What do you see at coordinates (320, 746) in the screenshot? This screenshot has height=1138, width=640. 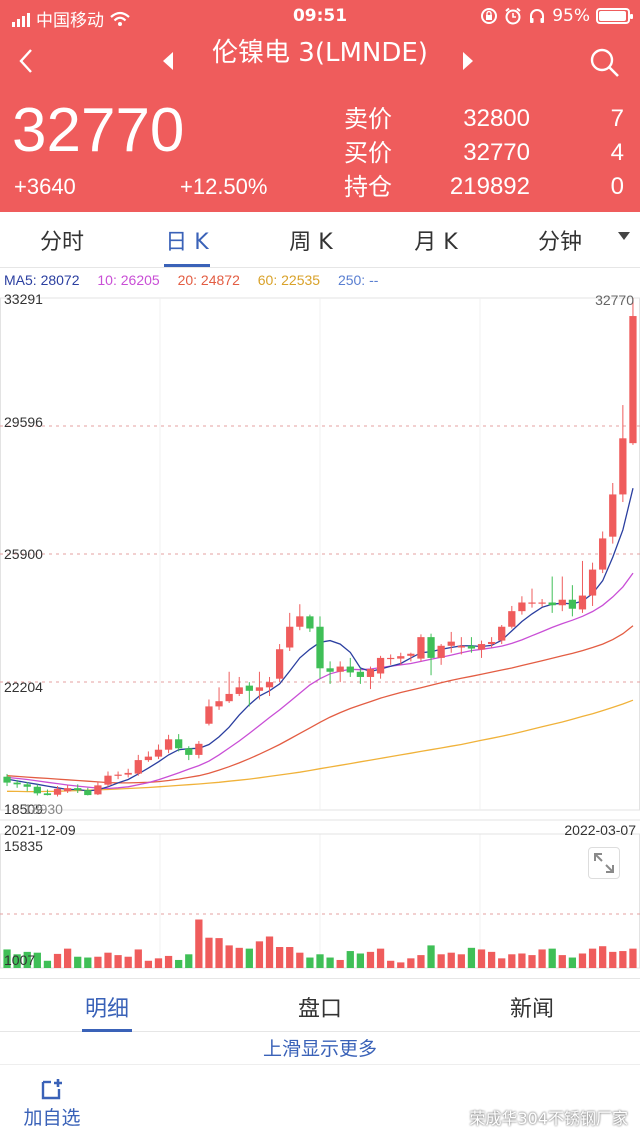 I see `ma60-line` at bounding box center [320, 746].